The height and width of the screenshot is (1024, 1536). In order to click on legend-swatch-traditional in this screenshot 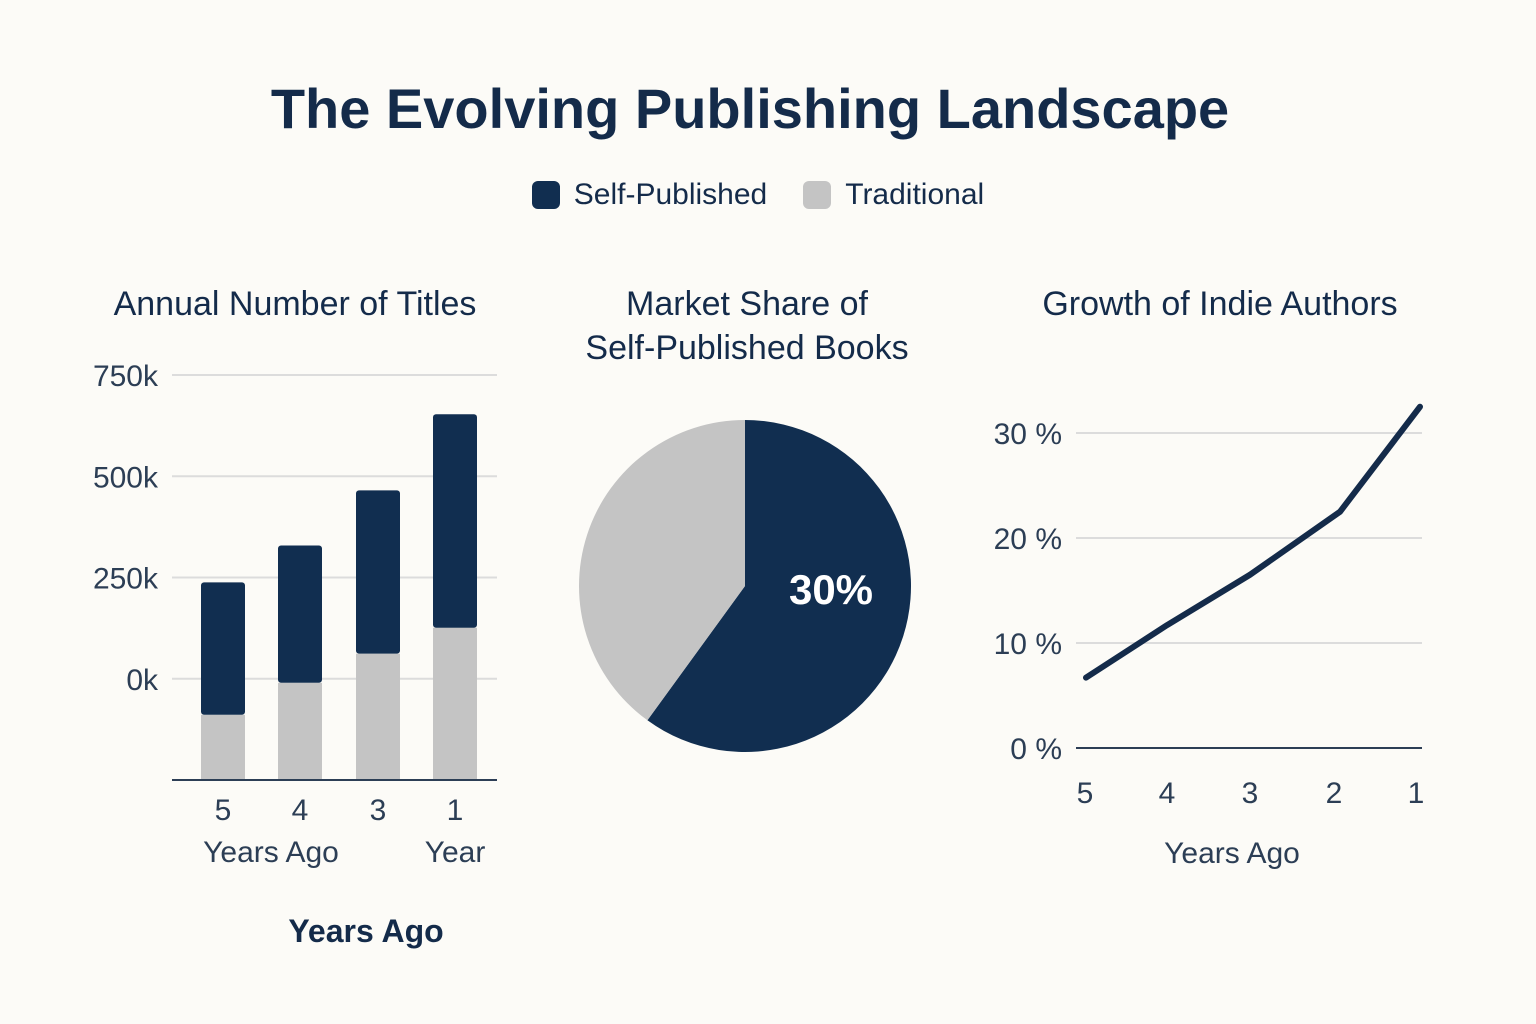, I will do `click(817, 195)`.